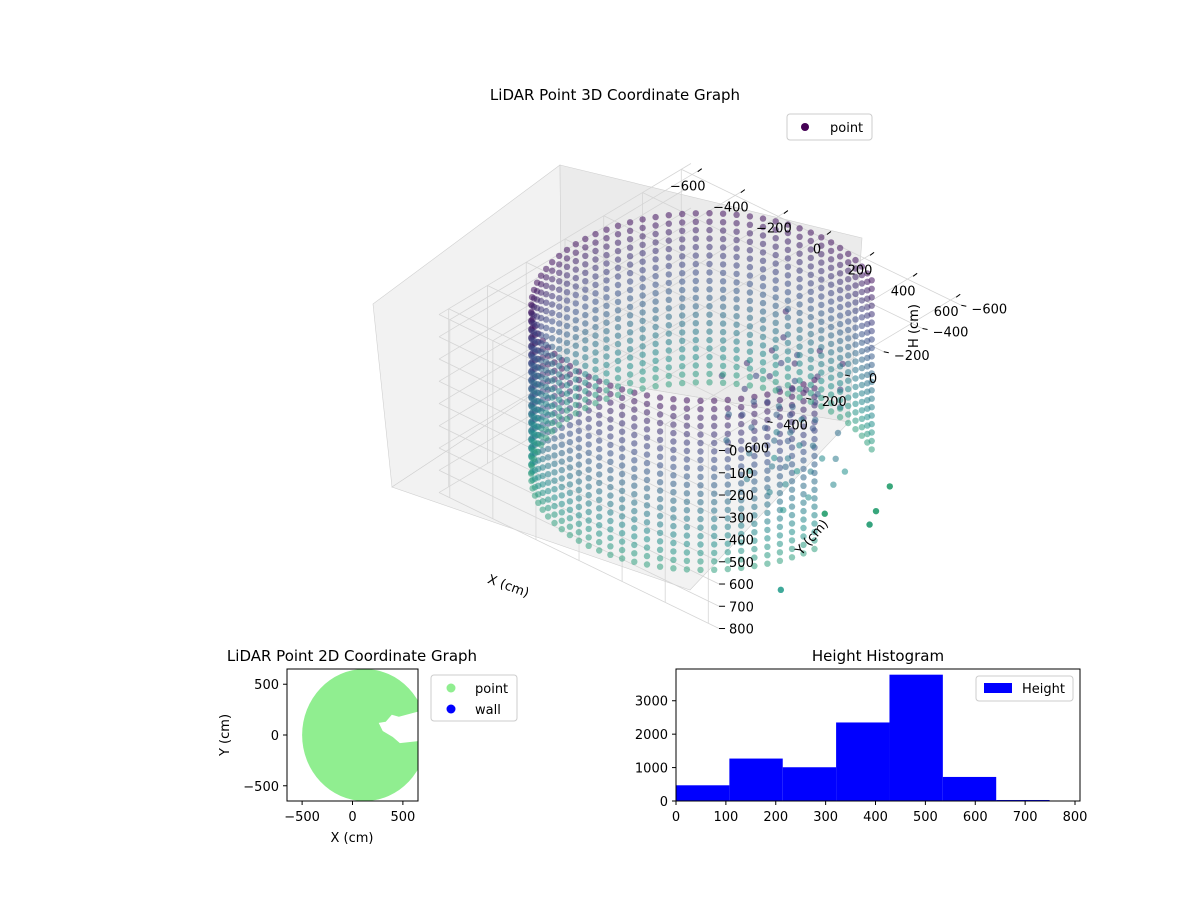  I want to click on x-tick-label-histogram: 200, so click(775, 817).